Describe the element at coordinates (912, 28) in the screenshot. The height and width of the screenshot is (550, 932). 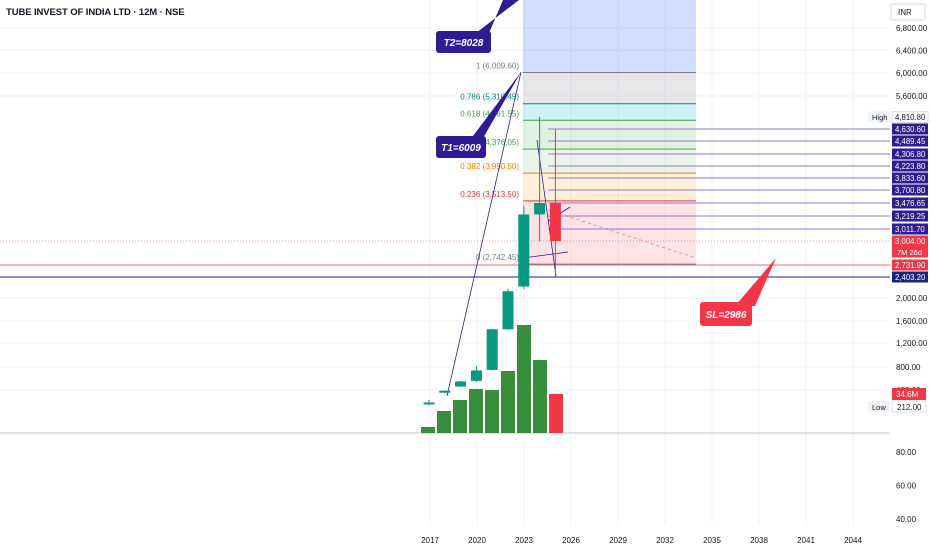
I see `price-tick-label: 6,800.00` at that location.